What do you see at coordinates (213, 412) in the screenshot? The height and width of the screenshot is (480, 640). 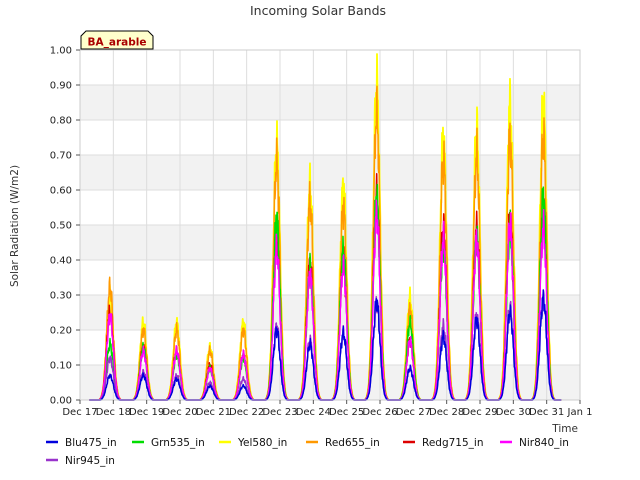 I see `x-tick-label: Dec 21` at bounding box center [213, 412].